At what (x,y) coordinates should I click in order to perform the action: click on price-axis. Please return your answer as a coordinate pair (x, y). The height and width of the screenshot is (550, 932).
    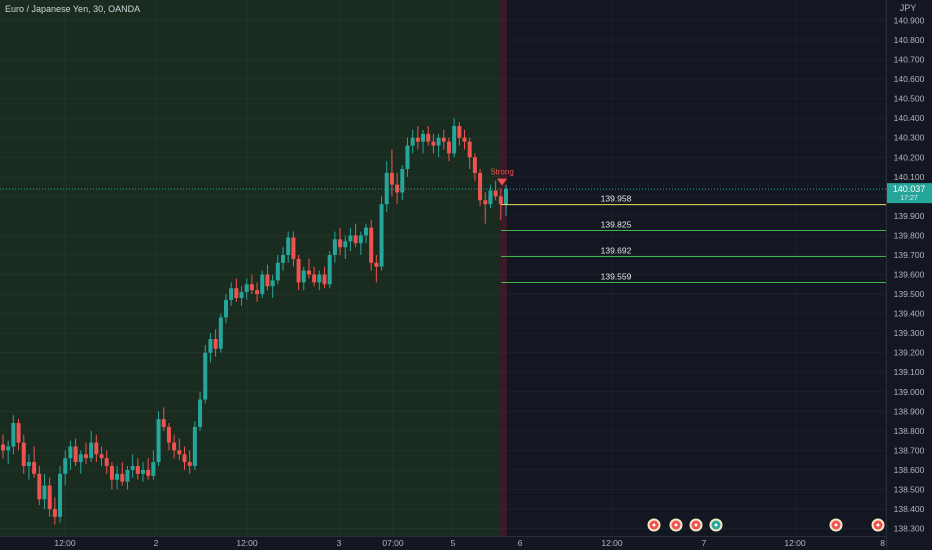
    Looking at the image, I should click on (909, 275).